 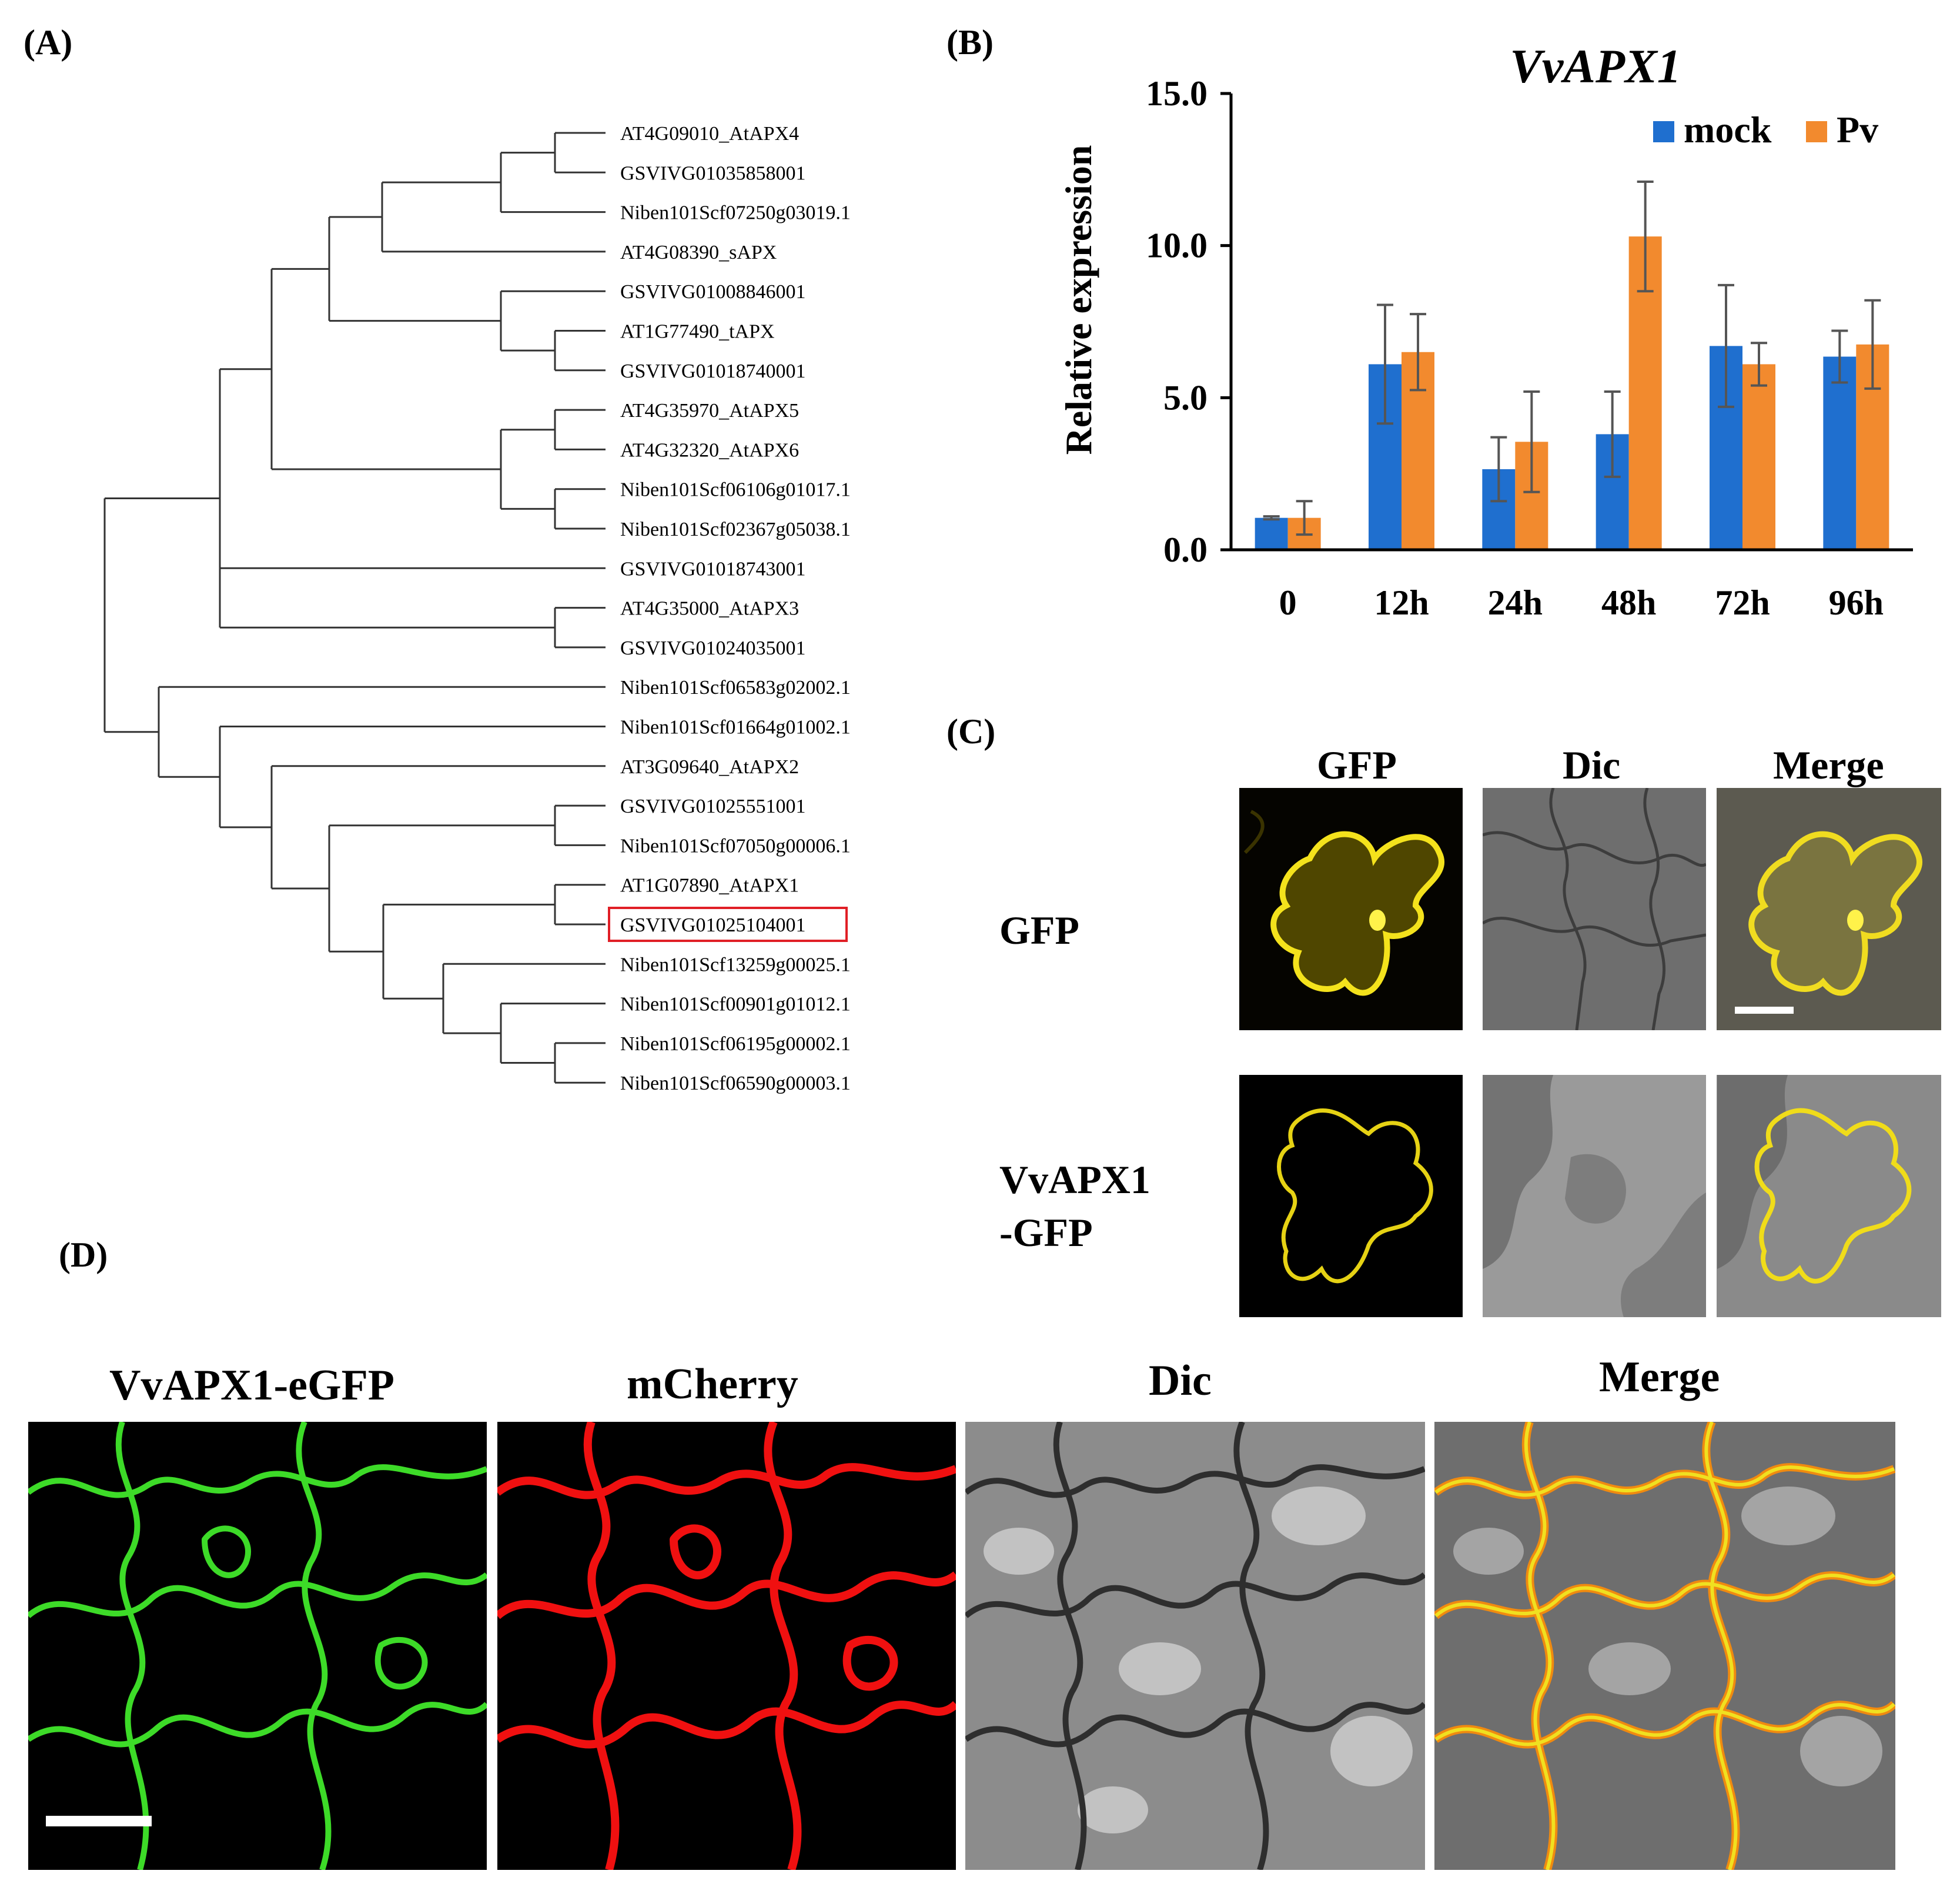 I want to click on highlight-box, so click(x=728, y=924).